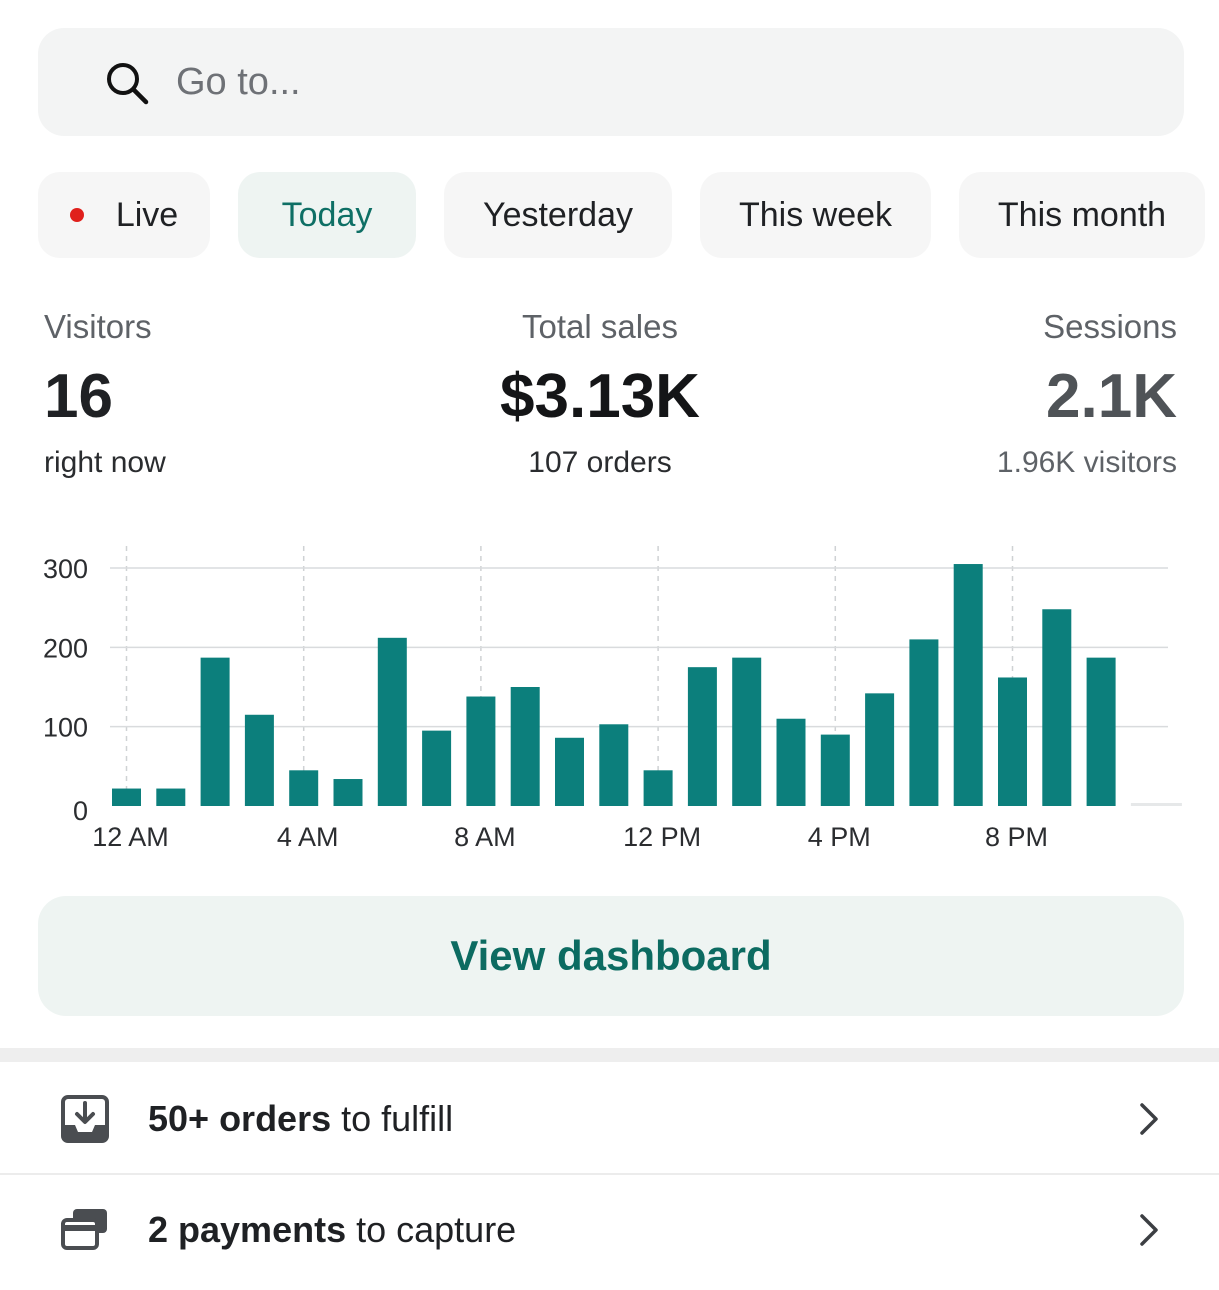  I want to click on payments-task-rest: to capture, so click(431, 1229).